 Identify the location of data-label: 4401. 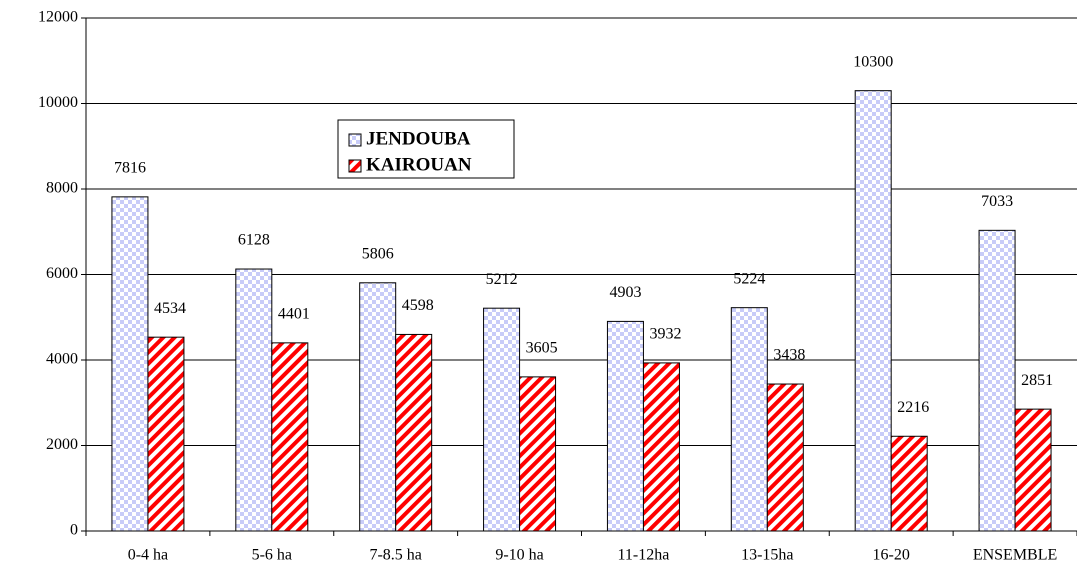
(294, 314).